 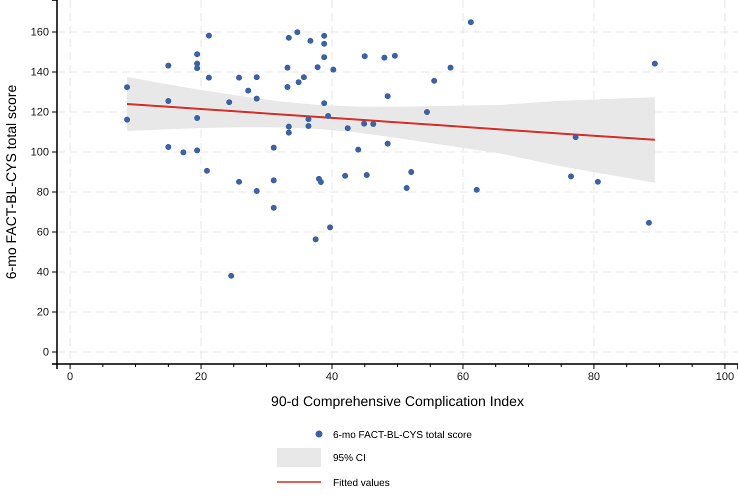 What do you see at coordinates (39, 32) in the screenshot?
I see `y-tick-label: 160` at bounding box center [39, 32].